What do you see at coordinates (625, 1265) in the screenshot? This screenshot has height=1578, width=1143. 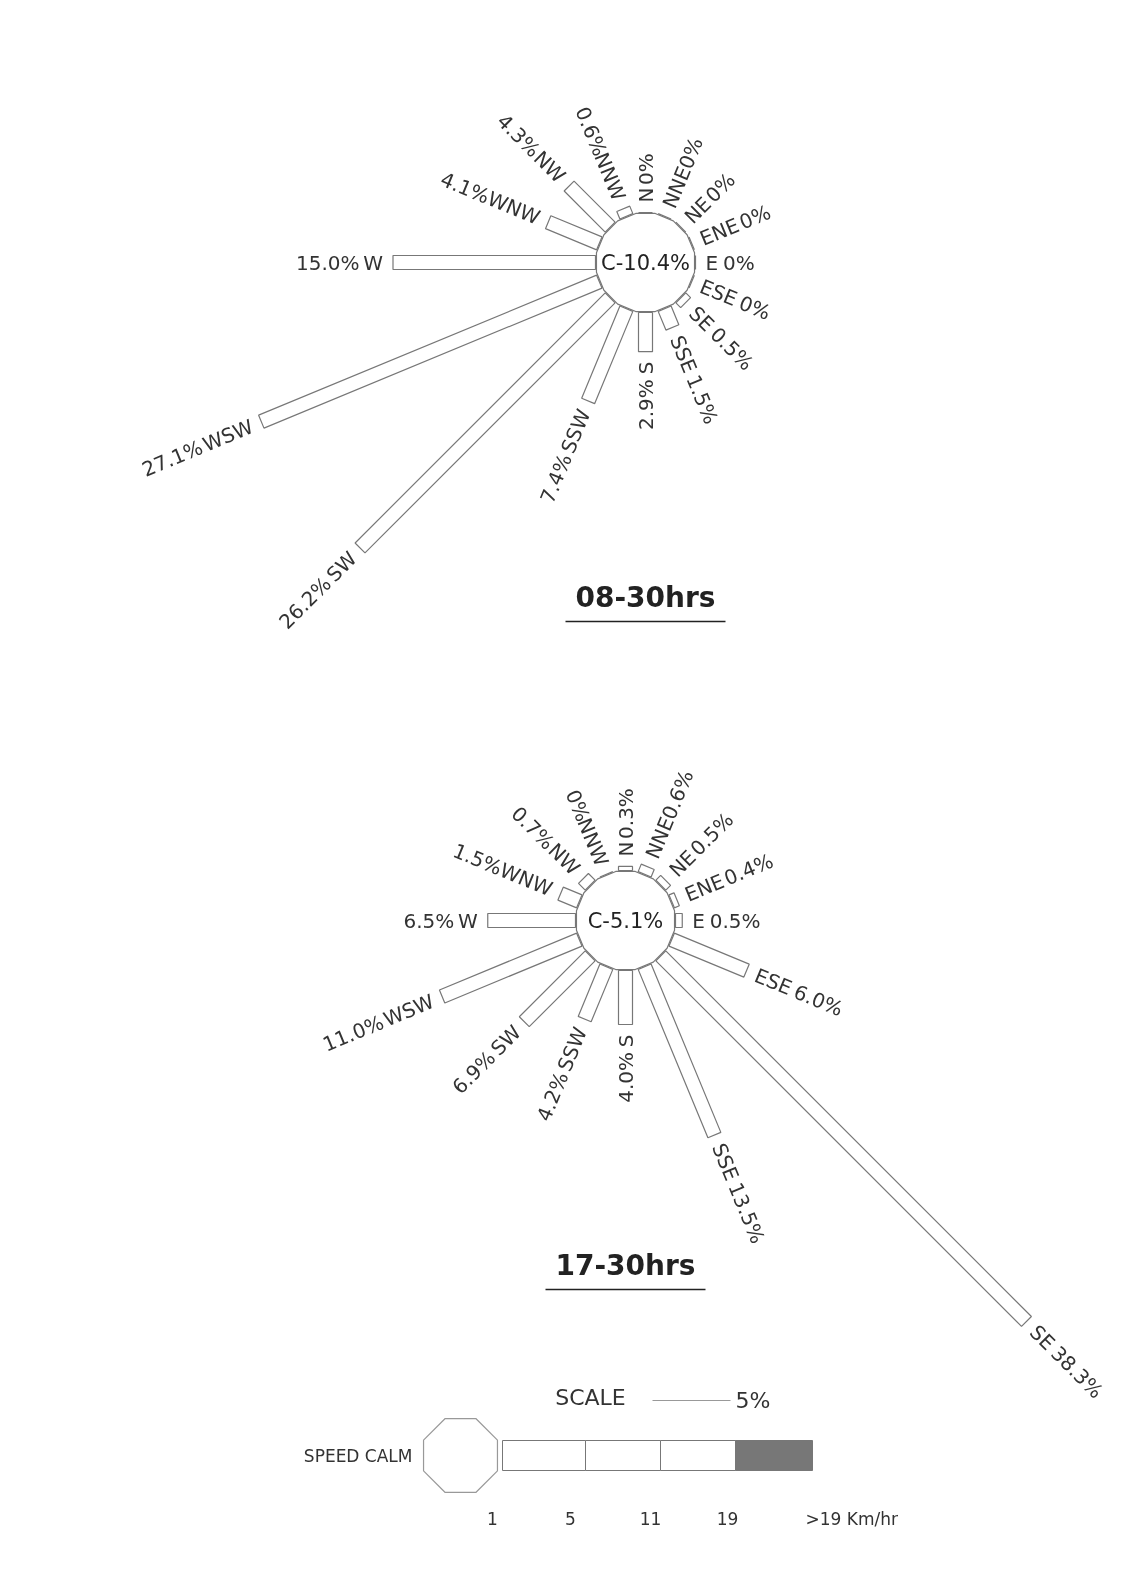 I see `text: 17-30hrs` at bounding box center [625, 1265].